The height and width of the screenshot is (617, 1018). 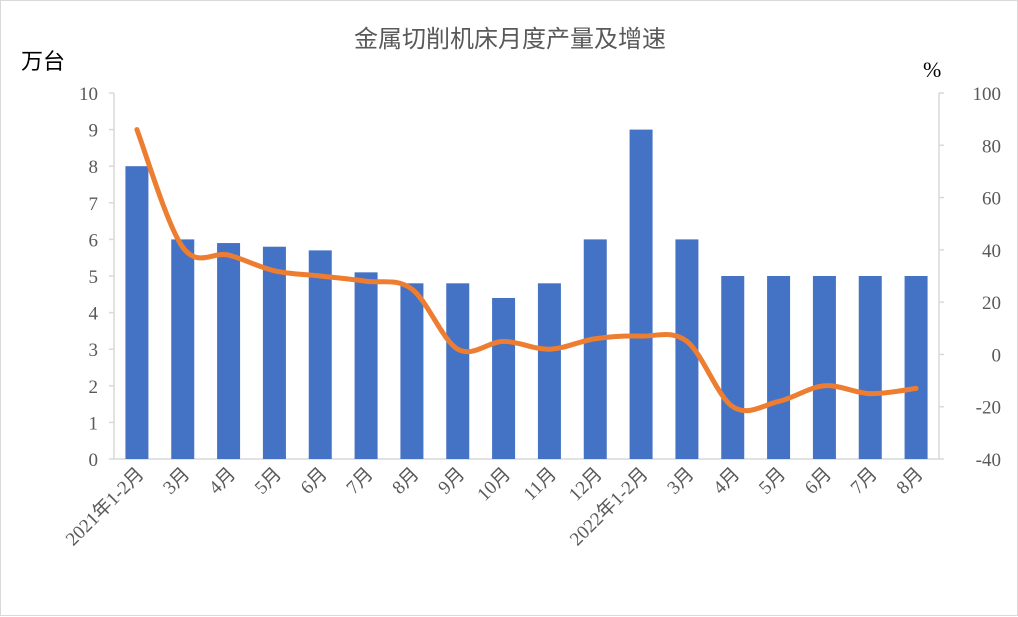 What do you see at coordinates (510, 39) in the screenshot?
I see `chart-title: 金属切削机床月度产量及增速` at bounding box center [510, 39].